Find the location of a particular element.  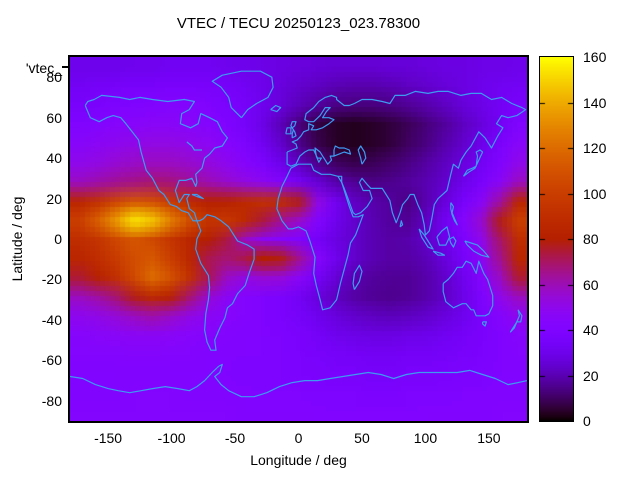

y-tick-label: 80 is located at coordinates (54, 77).